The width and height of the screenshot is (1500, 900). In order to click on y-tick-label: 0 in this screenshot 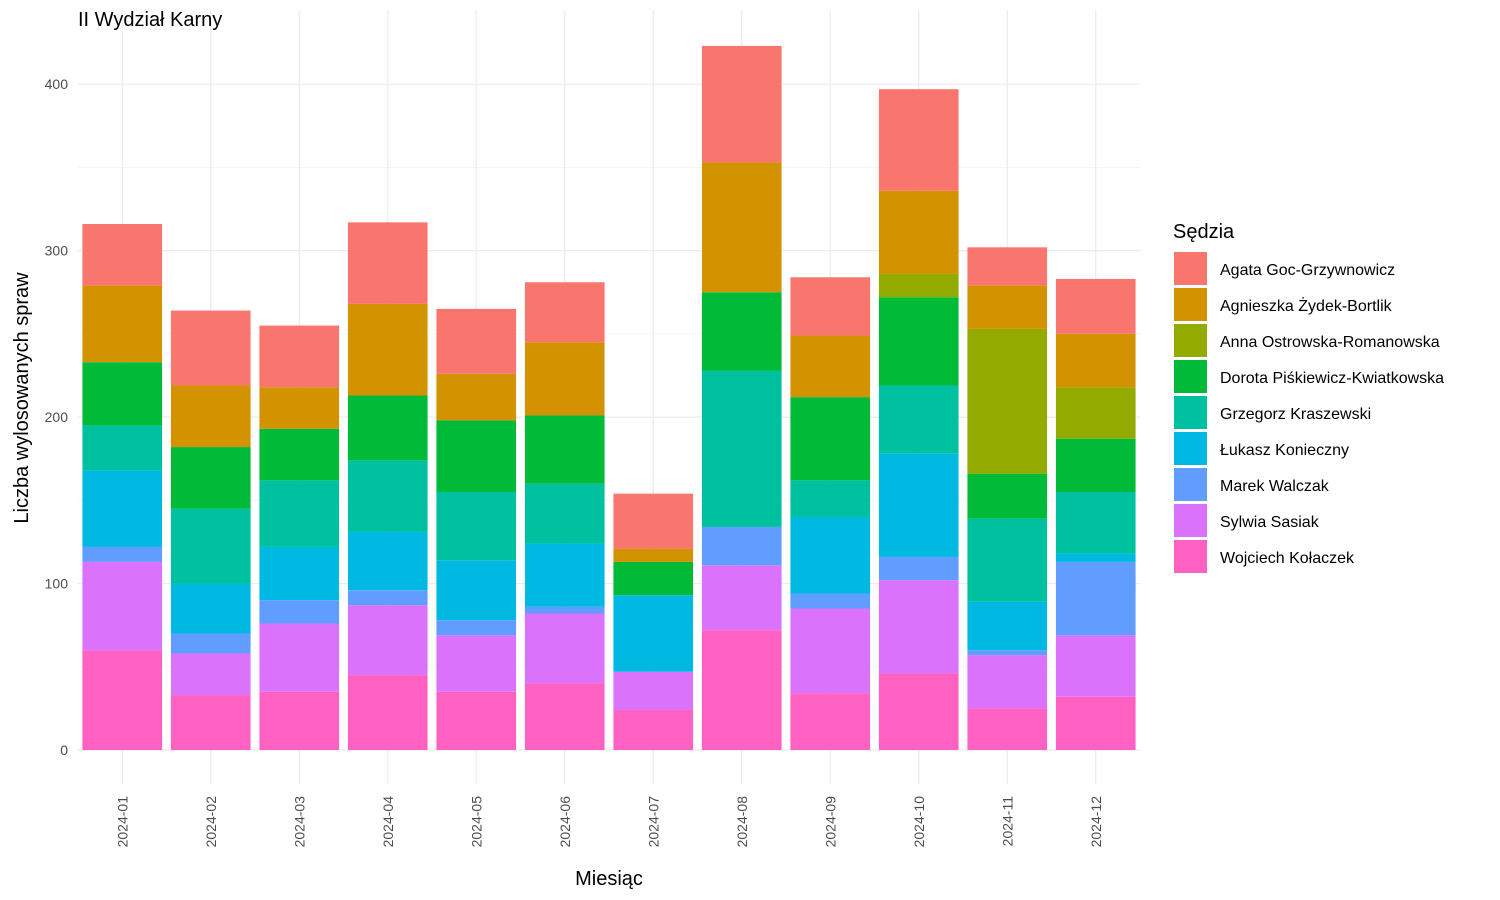, I will do `click(64, 750)`.